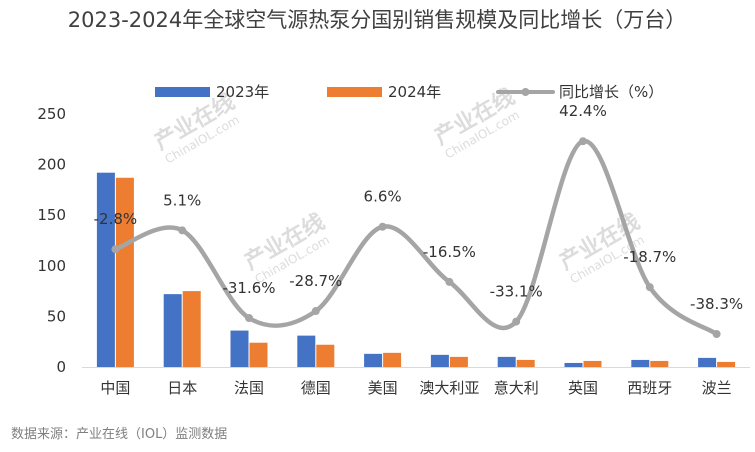 This screenshot has width=755, height=452. Describe the element at coordinates (525, 92) in the screenshot. I see `legend-marker-growth` at that location.